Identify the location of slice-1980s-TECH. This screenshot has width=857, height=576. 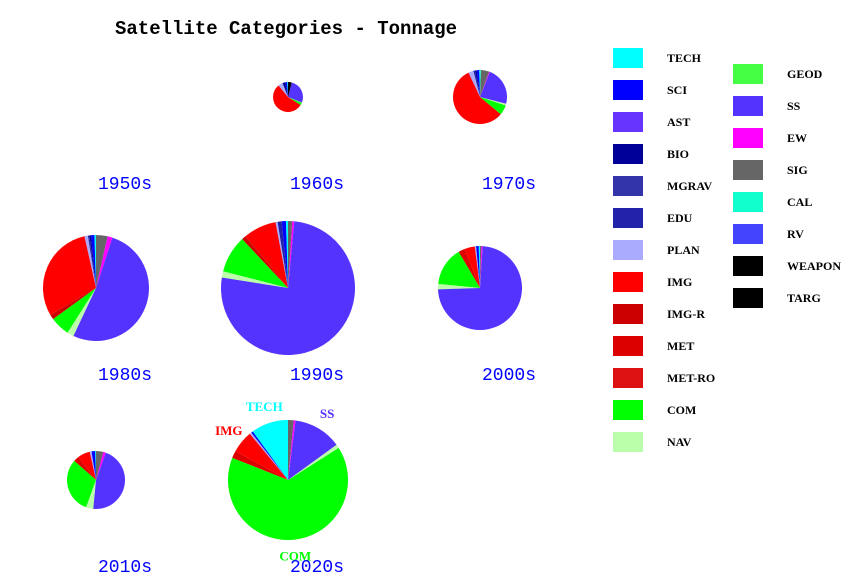
(95, 261).